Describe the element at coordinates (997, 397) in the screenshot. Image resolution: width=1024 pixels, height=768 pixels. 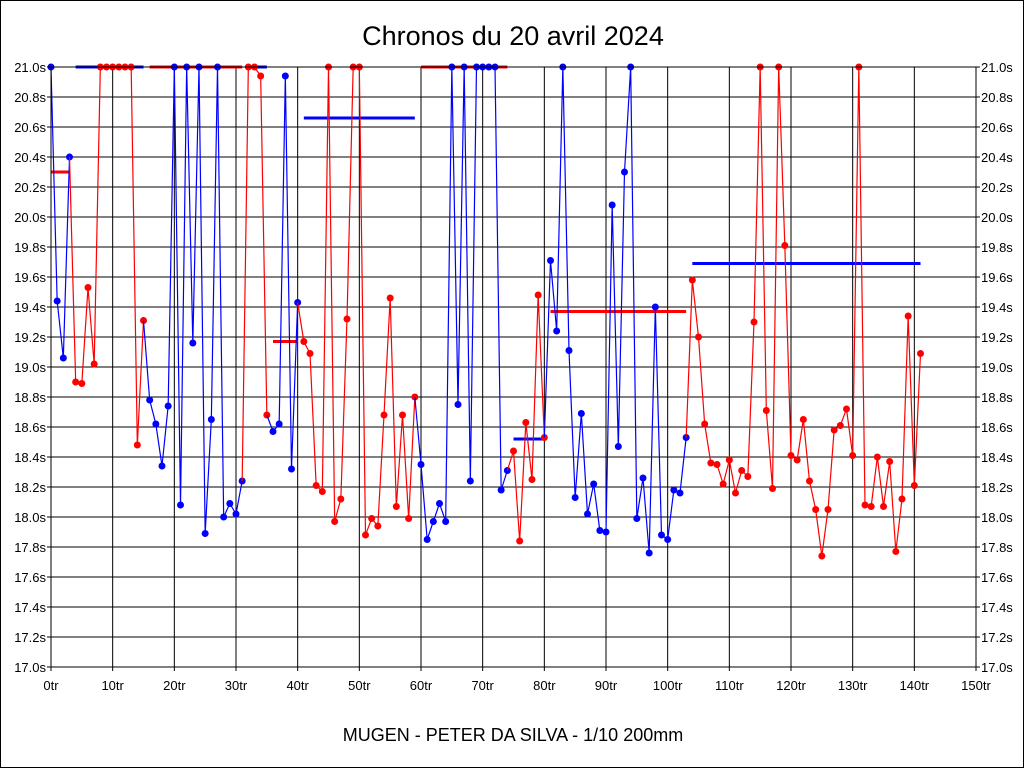
I see `y-tick-label-right: 18.8s` at that location.